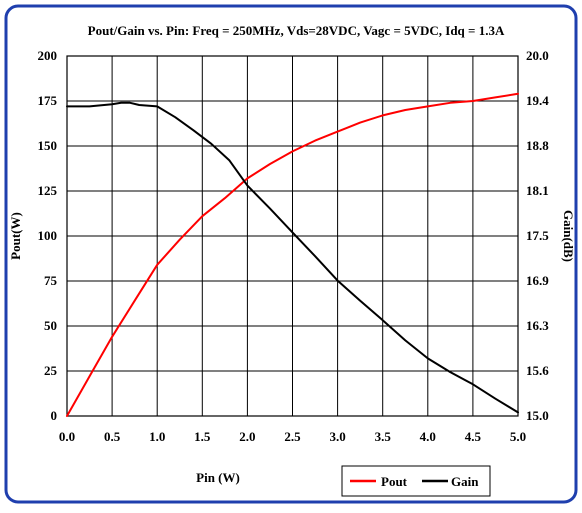  What do you see at coordinates (568, 236) in the screenshot?
I see `right-y-axis-label: Gain(dB)` at bounding box center [568, 236].